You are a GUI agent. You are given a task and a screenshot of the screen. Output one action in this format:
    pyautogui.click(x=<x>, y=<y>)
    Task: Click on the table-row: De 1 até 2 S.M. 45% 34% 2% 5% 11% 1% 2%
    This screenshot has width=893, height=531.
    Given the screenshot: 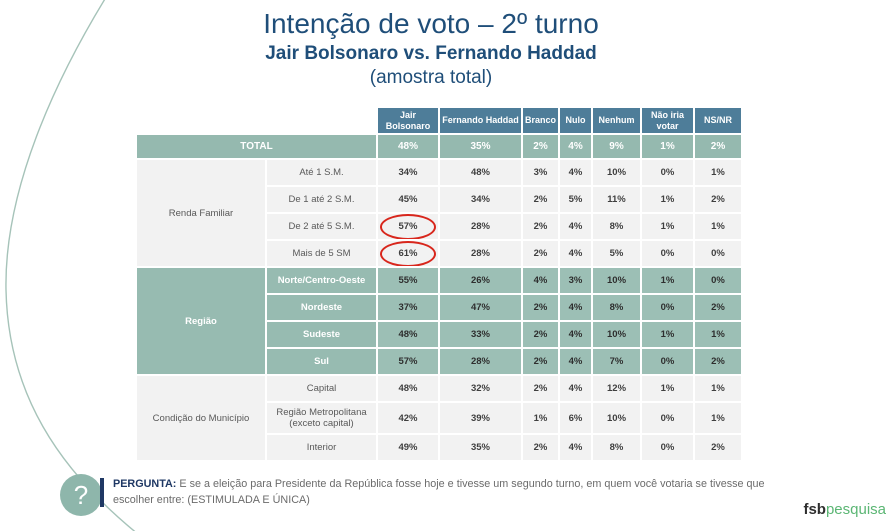 What is the action you would take?
    pyautogui.click(x=439, y=199)
    